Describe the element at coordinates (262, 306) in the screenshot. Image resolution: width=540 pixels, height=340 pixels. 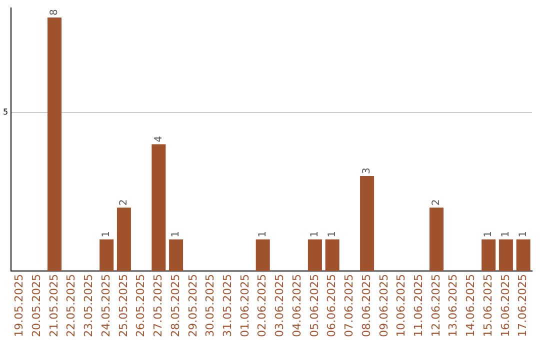
I see `x-tick-label: 02.06.2025` at that location.